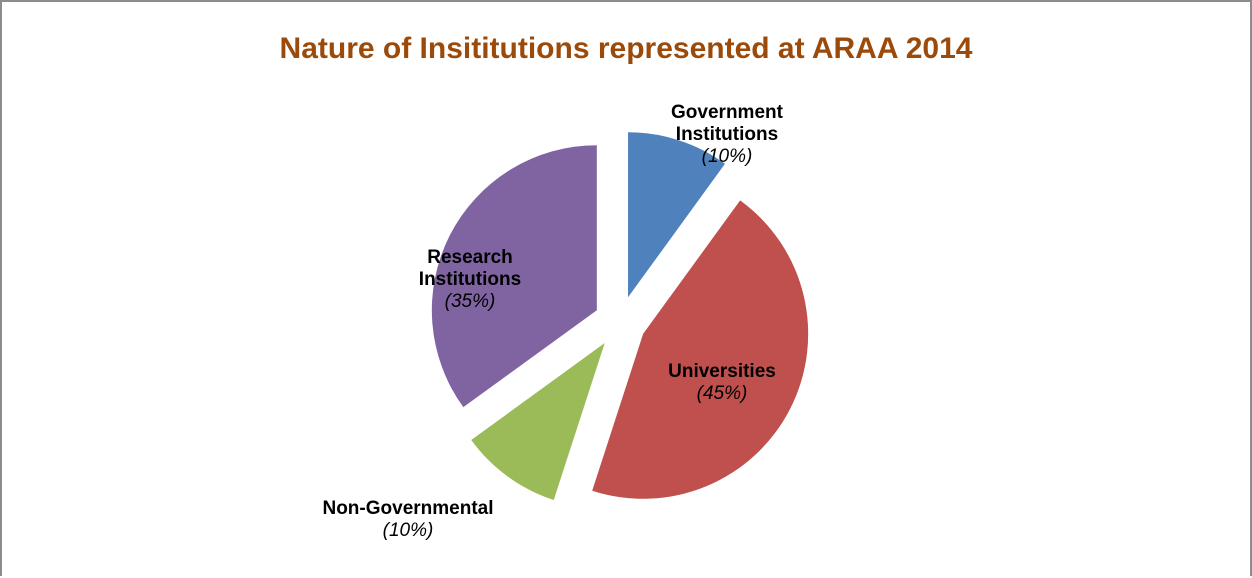 This screenshot has height=578, width=1252. I want to click on slice-category: Research Institutions, so click(470, 268).